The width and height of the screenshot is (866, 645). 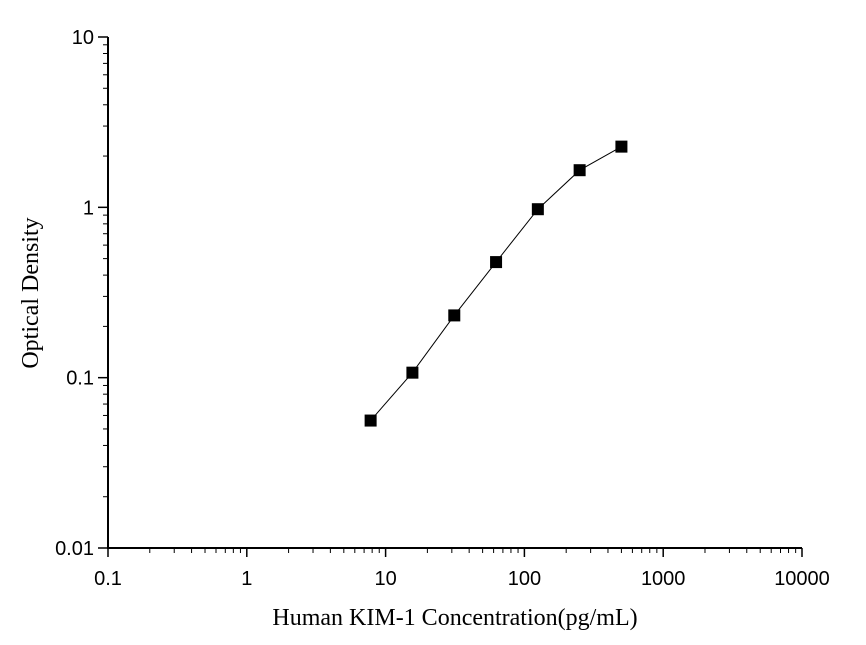 What do you see at coordinates (246, 579) in the screenshot?
I see `x-tick-label: 1` at bounding box center [246, 579].